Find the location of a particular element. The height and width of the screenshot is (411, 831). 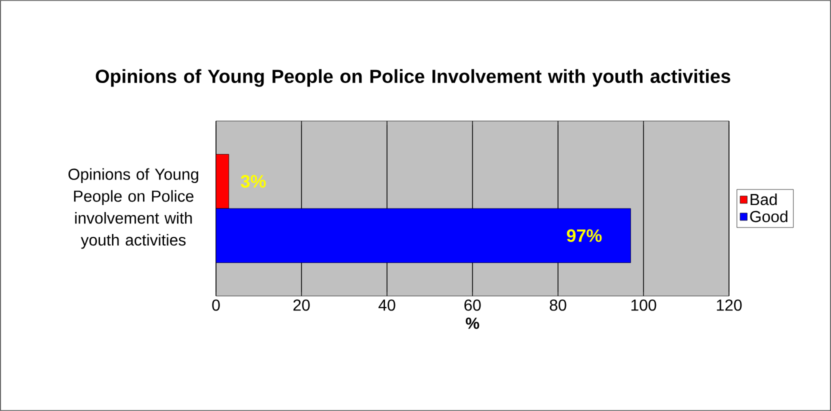

legend-label: Good is located at coordinates (769, 216).